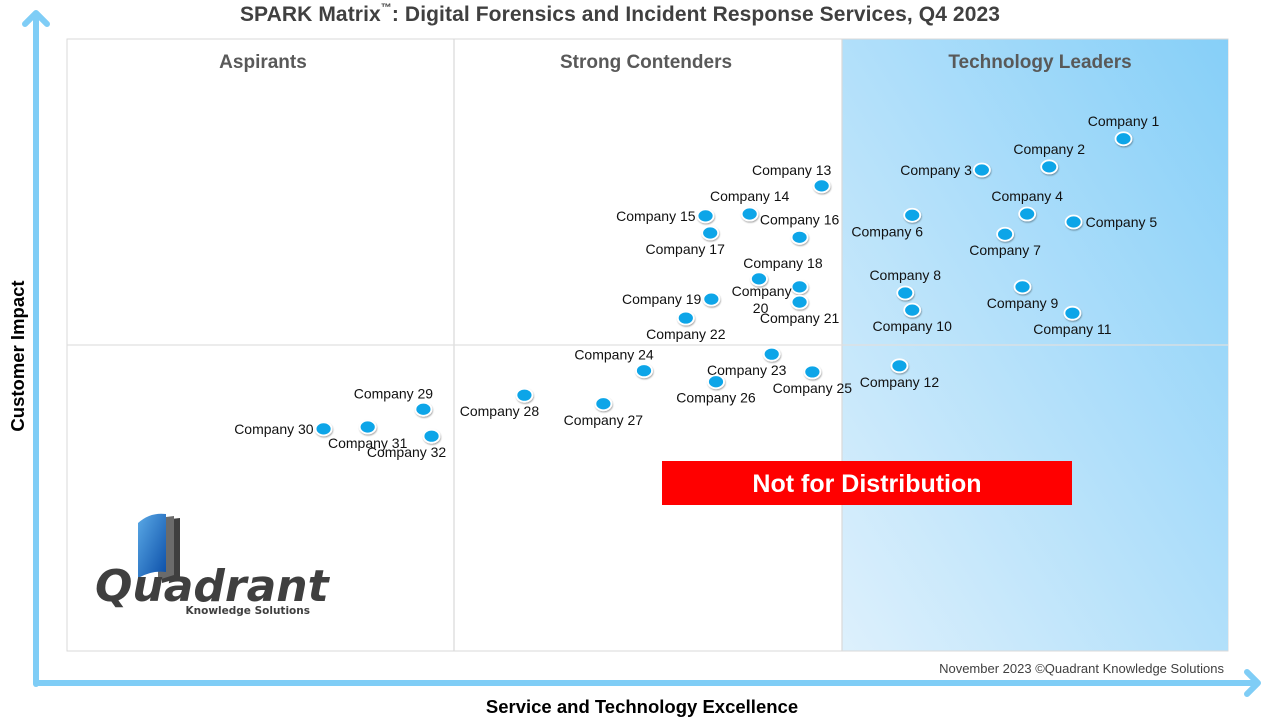 This screenshot has height=720, width=1280. I want to click on point-label: Company 16, so click(800, 219).